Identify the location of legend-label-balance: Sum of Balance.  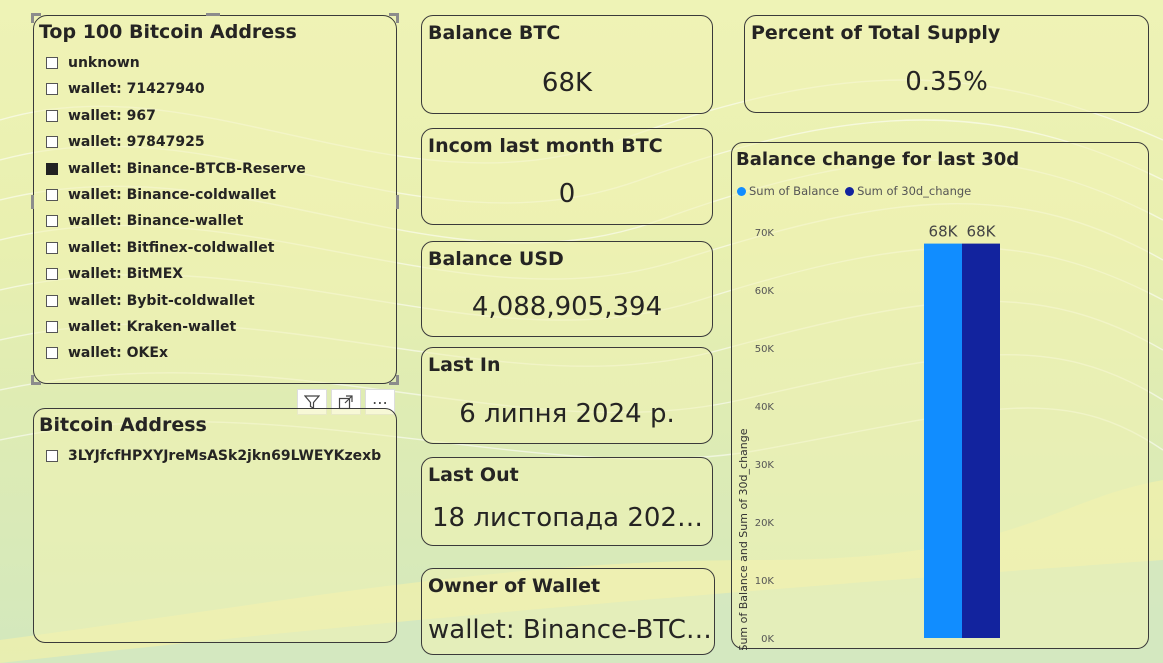
(794, 191).